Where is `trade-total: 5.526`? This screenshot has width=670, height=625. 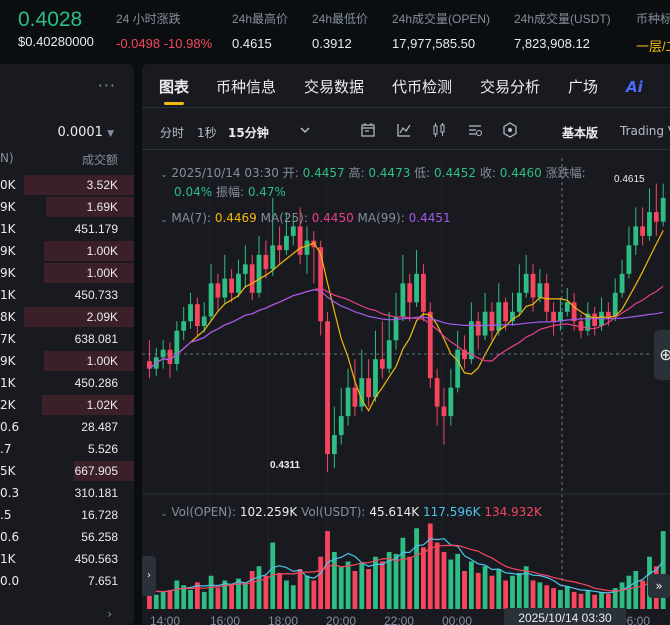
trade-total: 5.526 is located at coordinates (102, 449).